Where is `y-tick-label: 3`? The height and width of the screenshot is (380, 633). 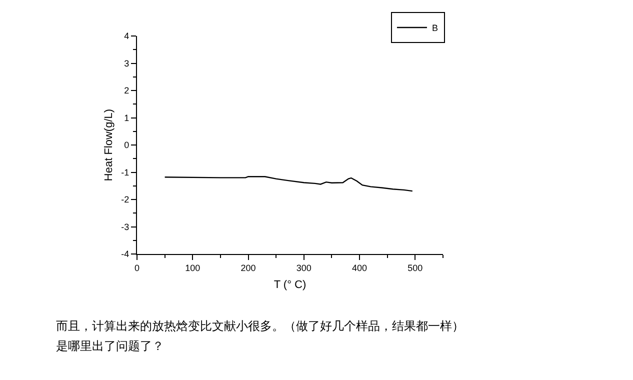 y-tick-label: 3 is located at coordinates (127, 63).